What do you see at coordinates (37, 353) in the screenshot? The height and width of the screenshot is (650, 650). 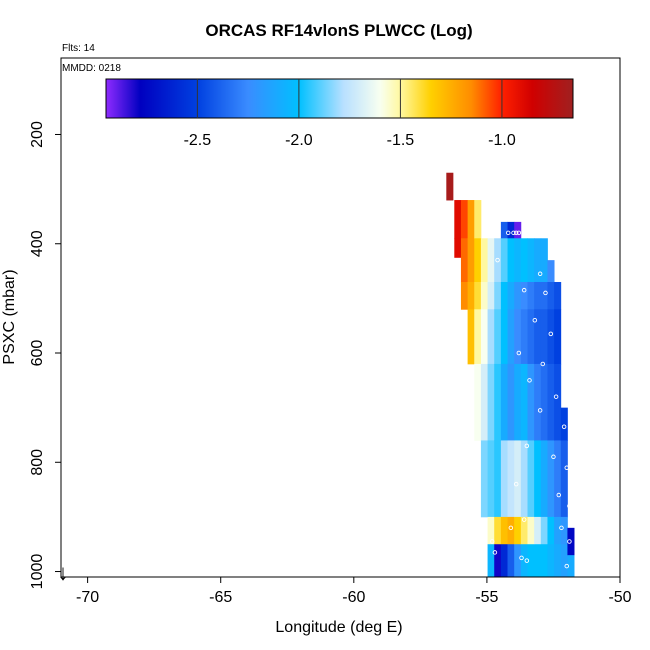 I see `y-tick-label: 600` at bounding box center [37, 353].